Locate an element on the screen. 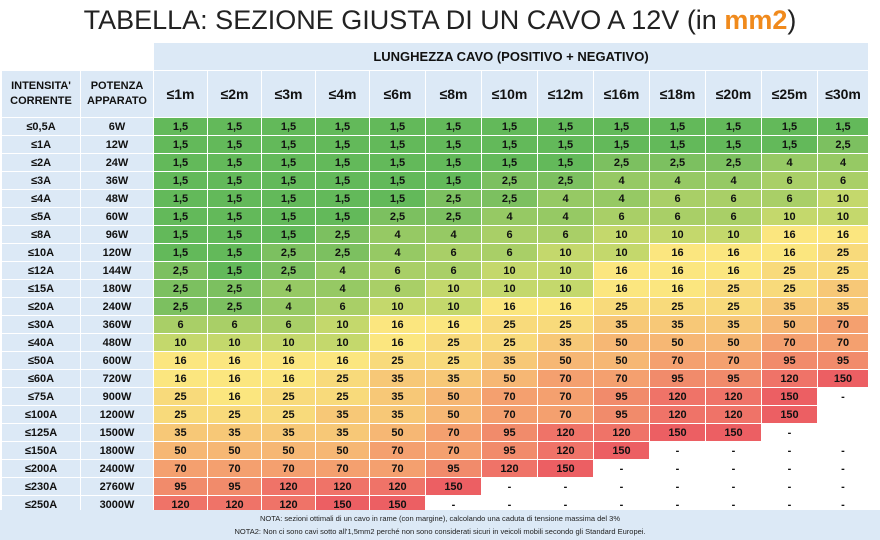 The height and width of the screenshot is (540, 880). table-row: ≤200A 2400W 70 70 70 70 70 95 120 150- - - - - is located at coordinates (435, 468).